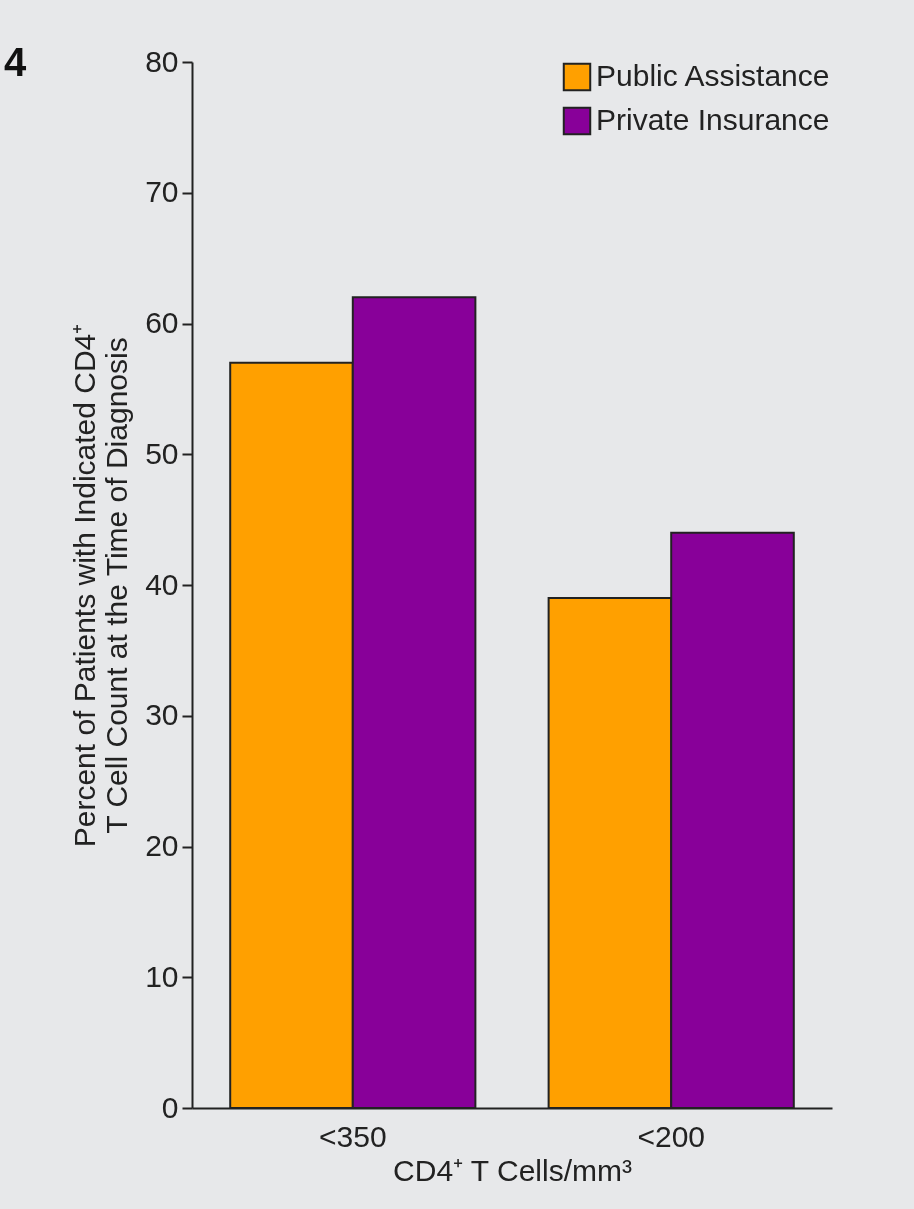  Describe the element at coordinates (162, 976) in the screenshot. I see `y-tick-label: 10` at that location.